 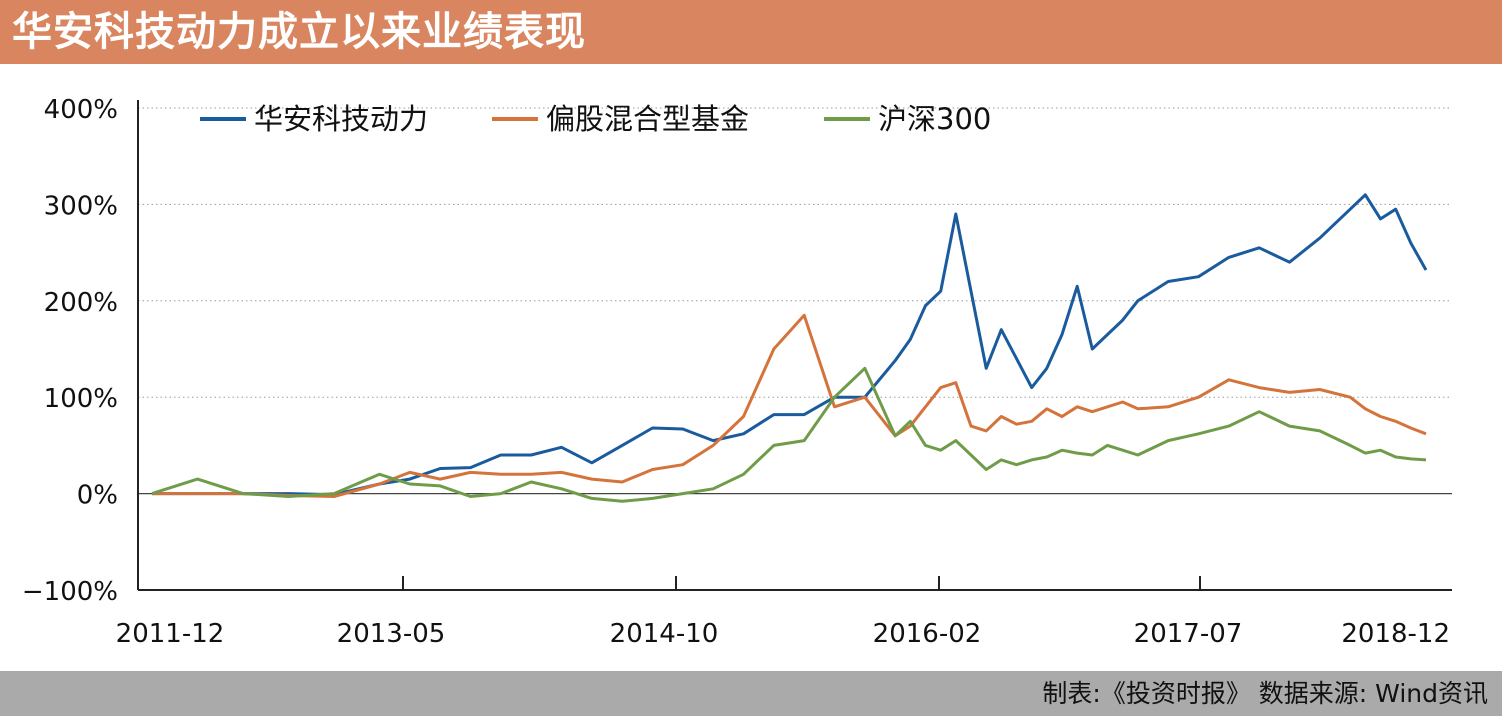 What do you see at coordinates (70, 592) in the screenshot?
I see `y-tick-label: −100%` at bounding box center [70, 592].